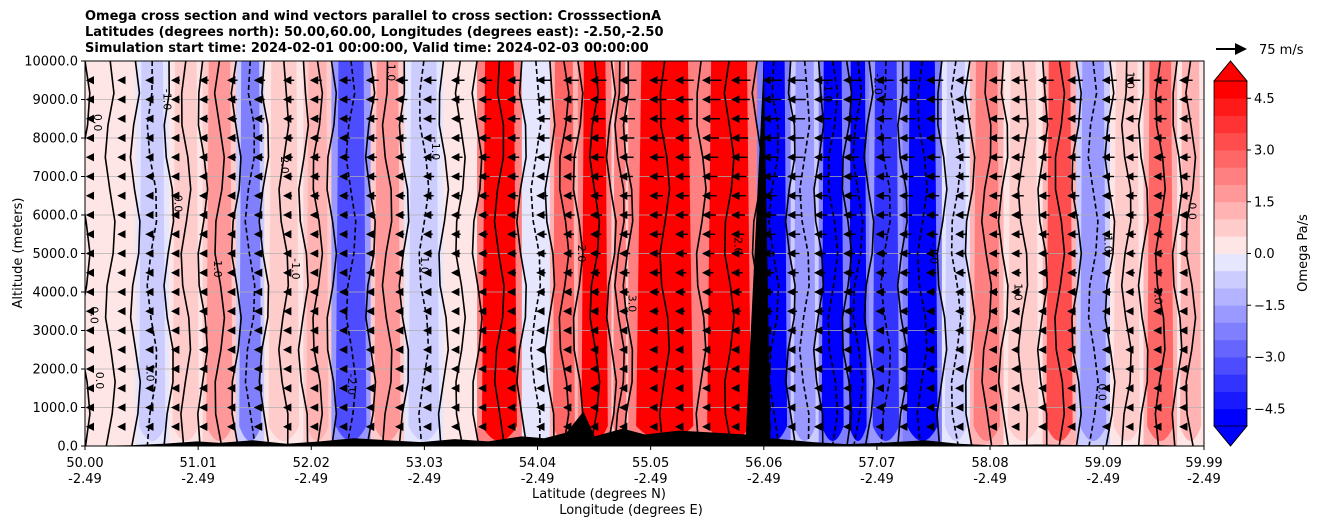  What do you see at coordinates (67, 447) in the screenshot?
I see `y-tick-label: 0.0` at bounding box center [67, 447].